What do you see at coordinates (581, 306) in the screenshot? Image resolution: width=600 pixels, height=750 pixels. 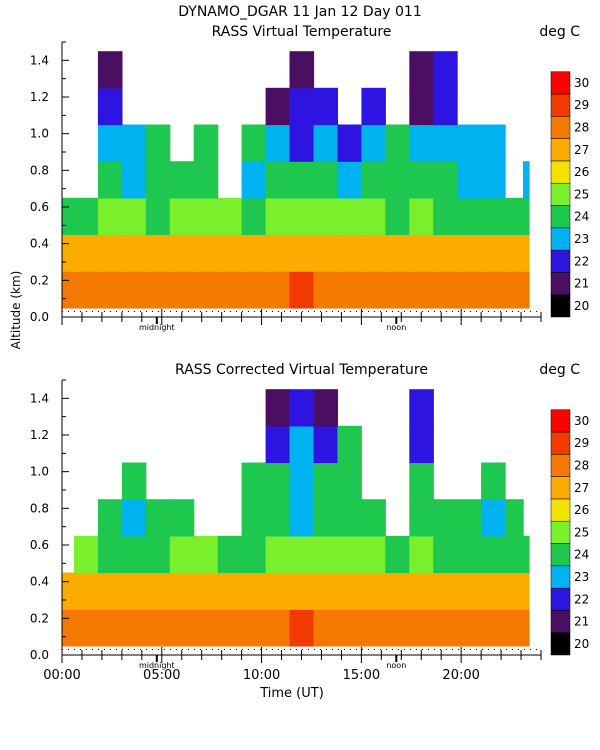 I see `colorbar-label: 20` at bounding box center [581, 306].